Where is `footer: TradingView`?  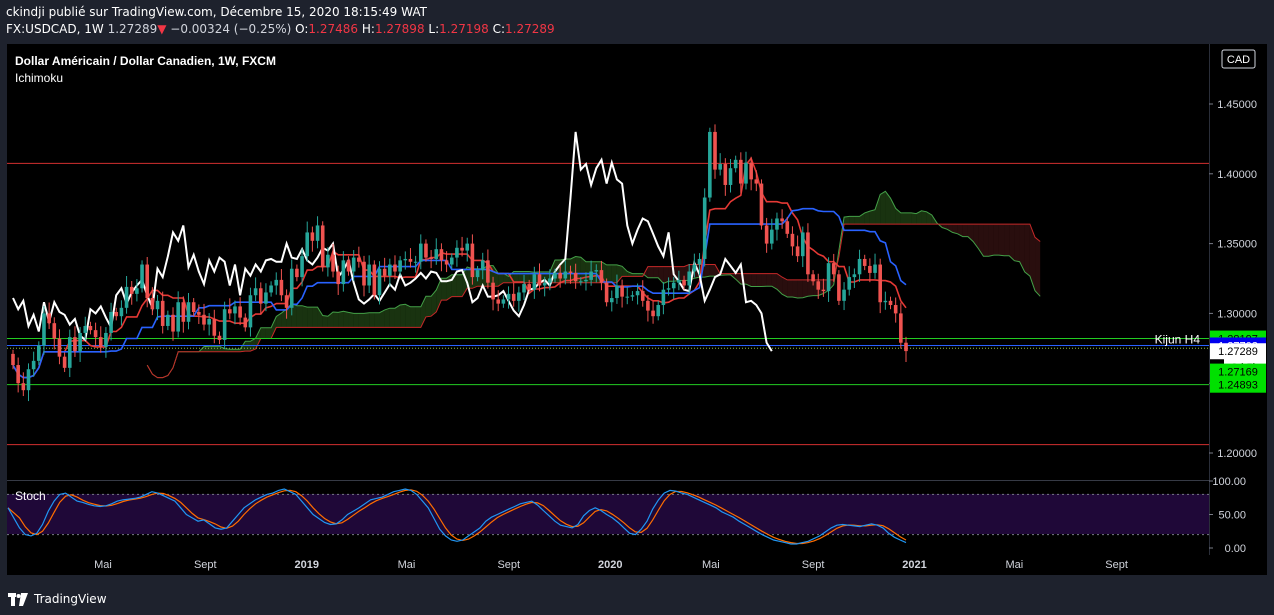 footer: TradingView is located at coordinates (57, 599).